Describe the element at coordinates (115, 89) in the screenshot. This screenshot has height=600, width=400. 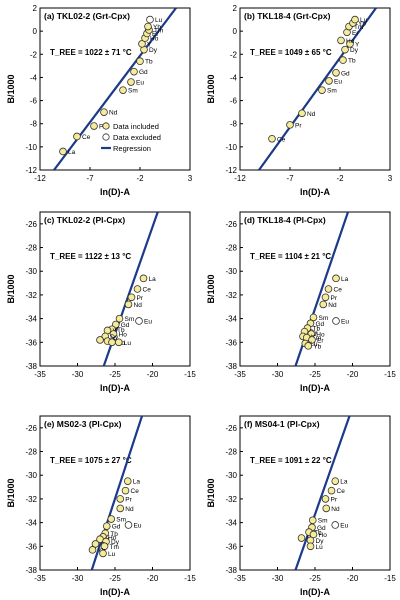
I see `regression-line` at that location.